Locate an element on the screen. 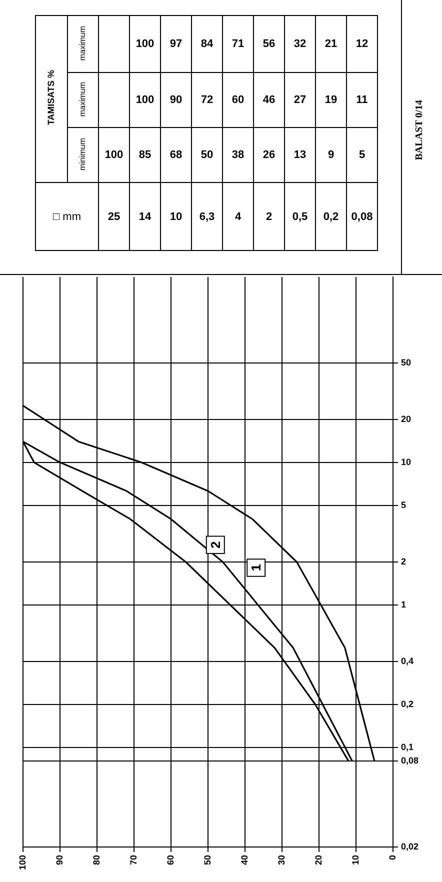 The height and width of the screenshot is (882, 442). data-label: 72 is located at coordinates (207, 100).